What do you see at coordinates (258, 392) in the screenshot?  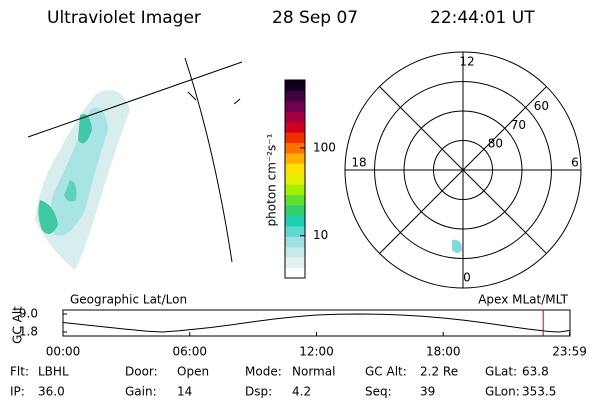 I see `field-label: Dsp:` at bounding box center [258, 392].